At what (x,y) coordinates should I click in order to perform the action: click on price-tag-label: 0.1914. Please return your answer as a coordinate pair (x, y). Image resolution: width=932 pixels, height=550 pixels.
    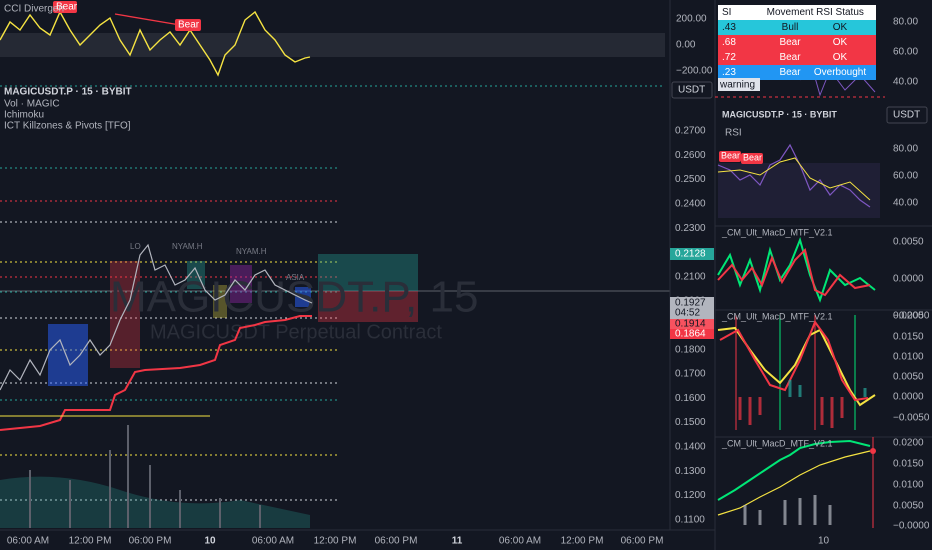
    Looking at the image, I should click on (690, 324).